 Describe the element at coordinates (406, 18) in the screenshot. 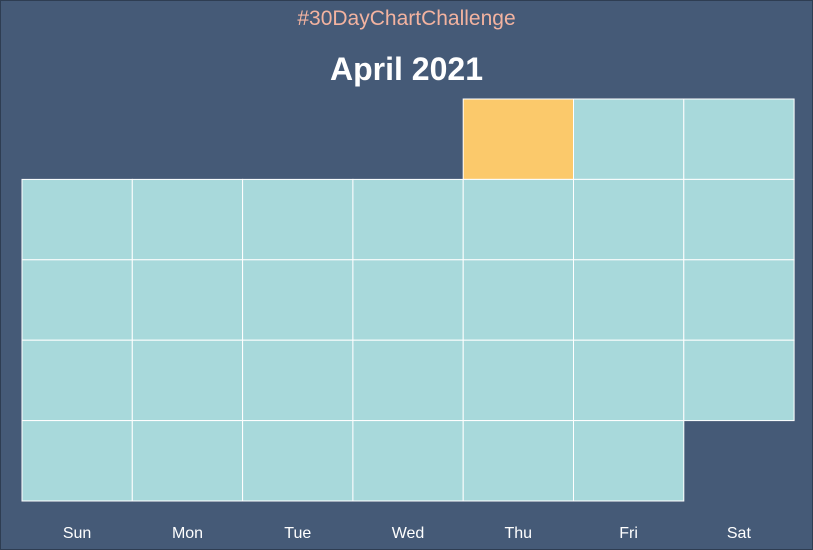

I see `hashtag-caption: #30DayChartChallenge` at that location.